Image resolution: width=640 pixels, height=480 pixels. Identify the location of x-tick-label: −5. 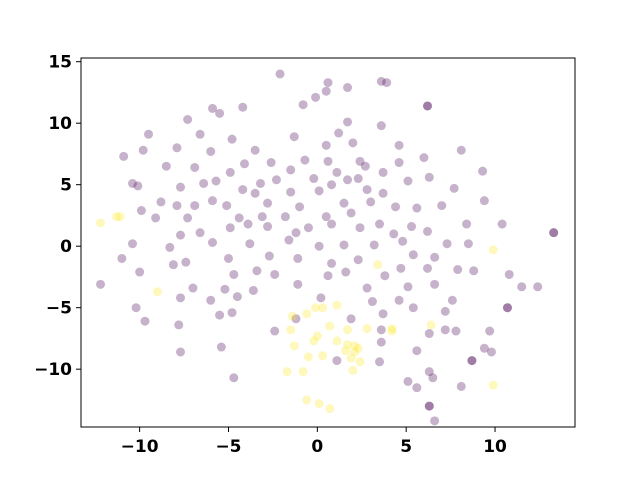
(228, 447).